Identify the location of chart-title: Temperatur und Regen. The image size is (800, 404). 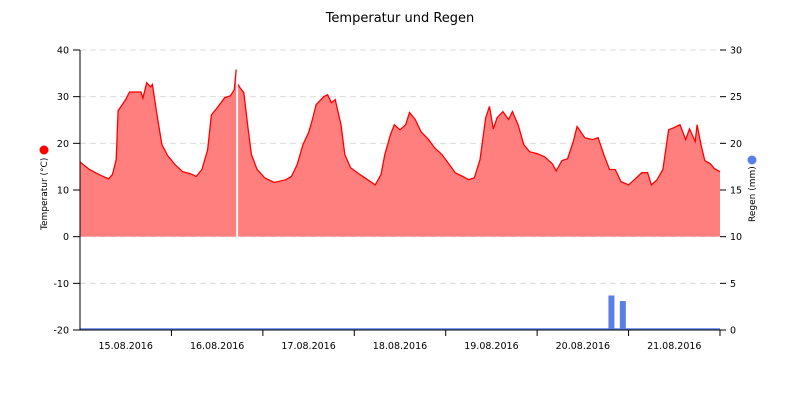
(400, 18).